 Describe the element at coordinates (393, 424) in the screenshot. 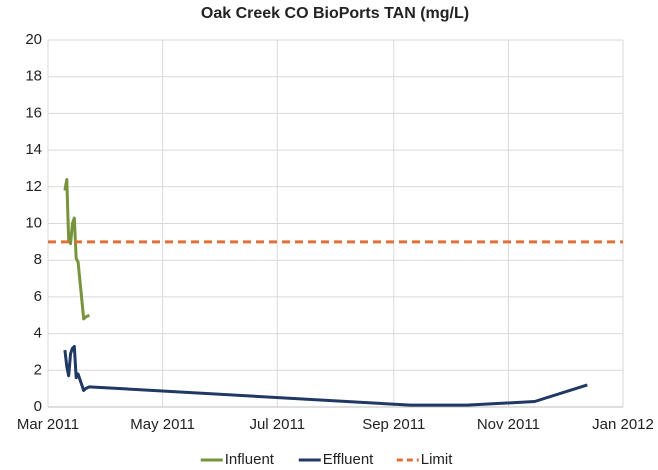

I see `x-tick-label: Sep 2011` at that location.